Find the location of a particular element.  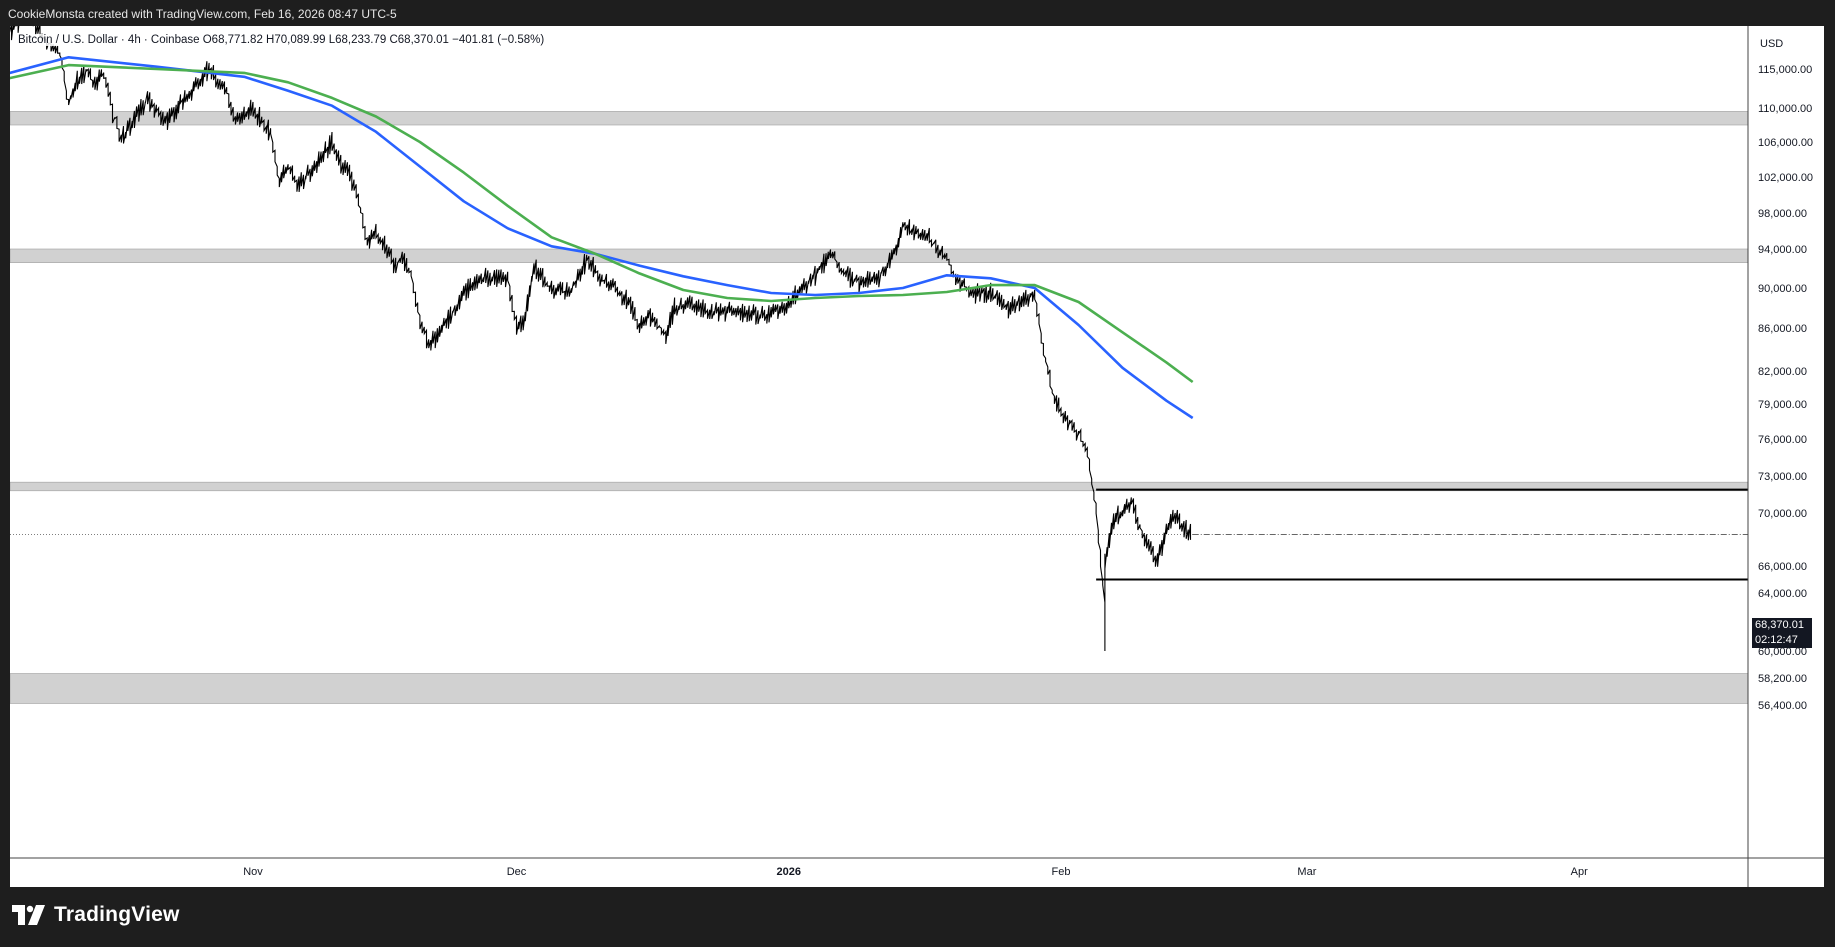

price-tick-label: 58,200.00 is located at coordinates (1782, 679).